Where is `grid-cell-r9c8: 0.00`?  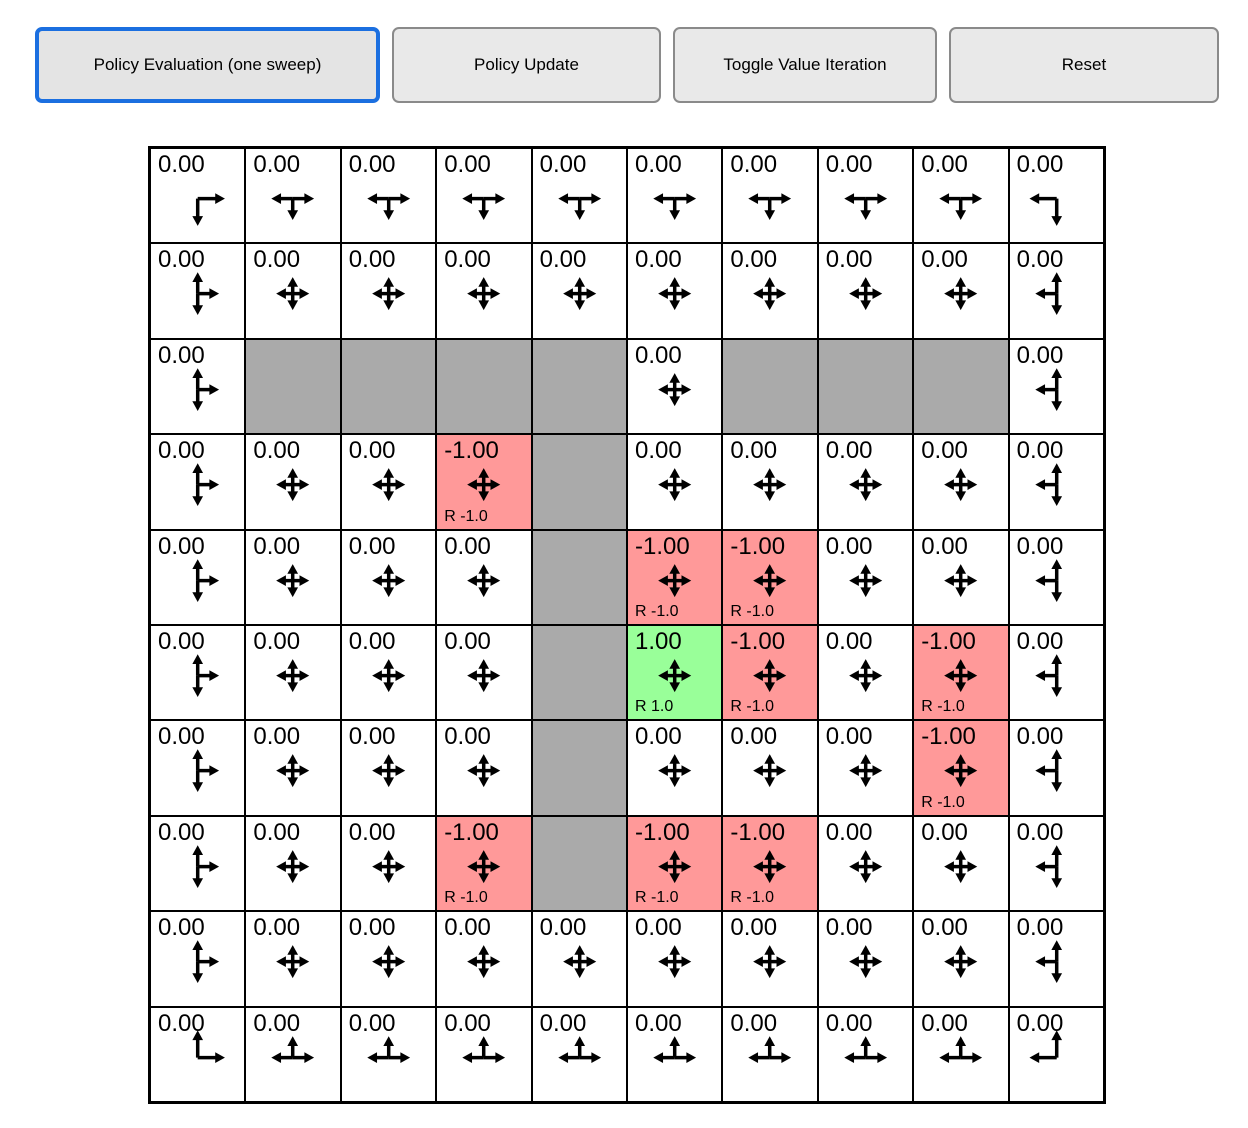
grid-cell-r9c8: 0.00 is located at coordinates (961, 1054).